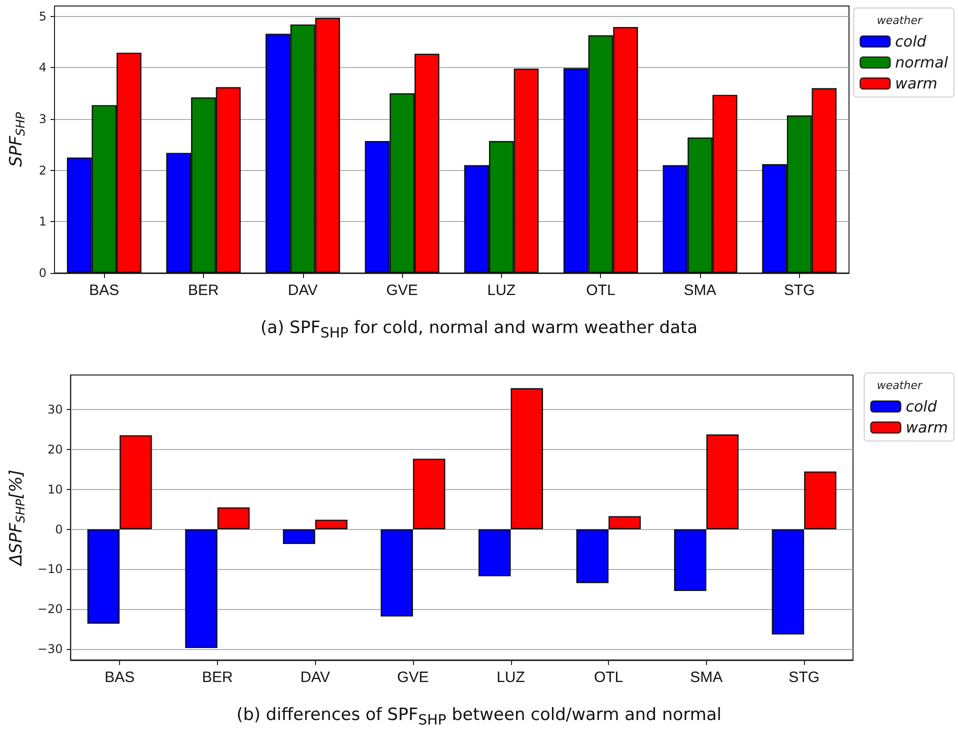 Image resolution: width=958 pixels, height=734 pixels. Describe the element at coordinates (479, 716) in the screenshot. I see `text: (b) differences of SPF$_{SHP}$ between cold/warm and normal` at that location.